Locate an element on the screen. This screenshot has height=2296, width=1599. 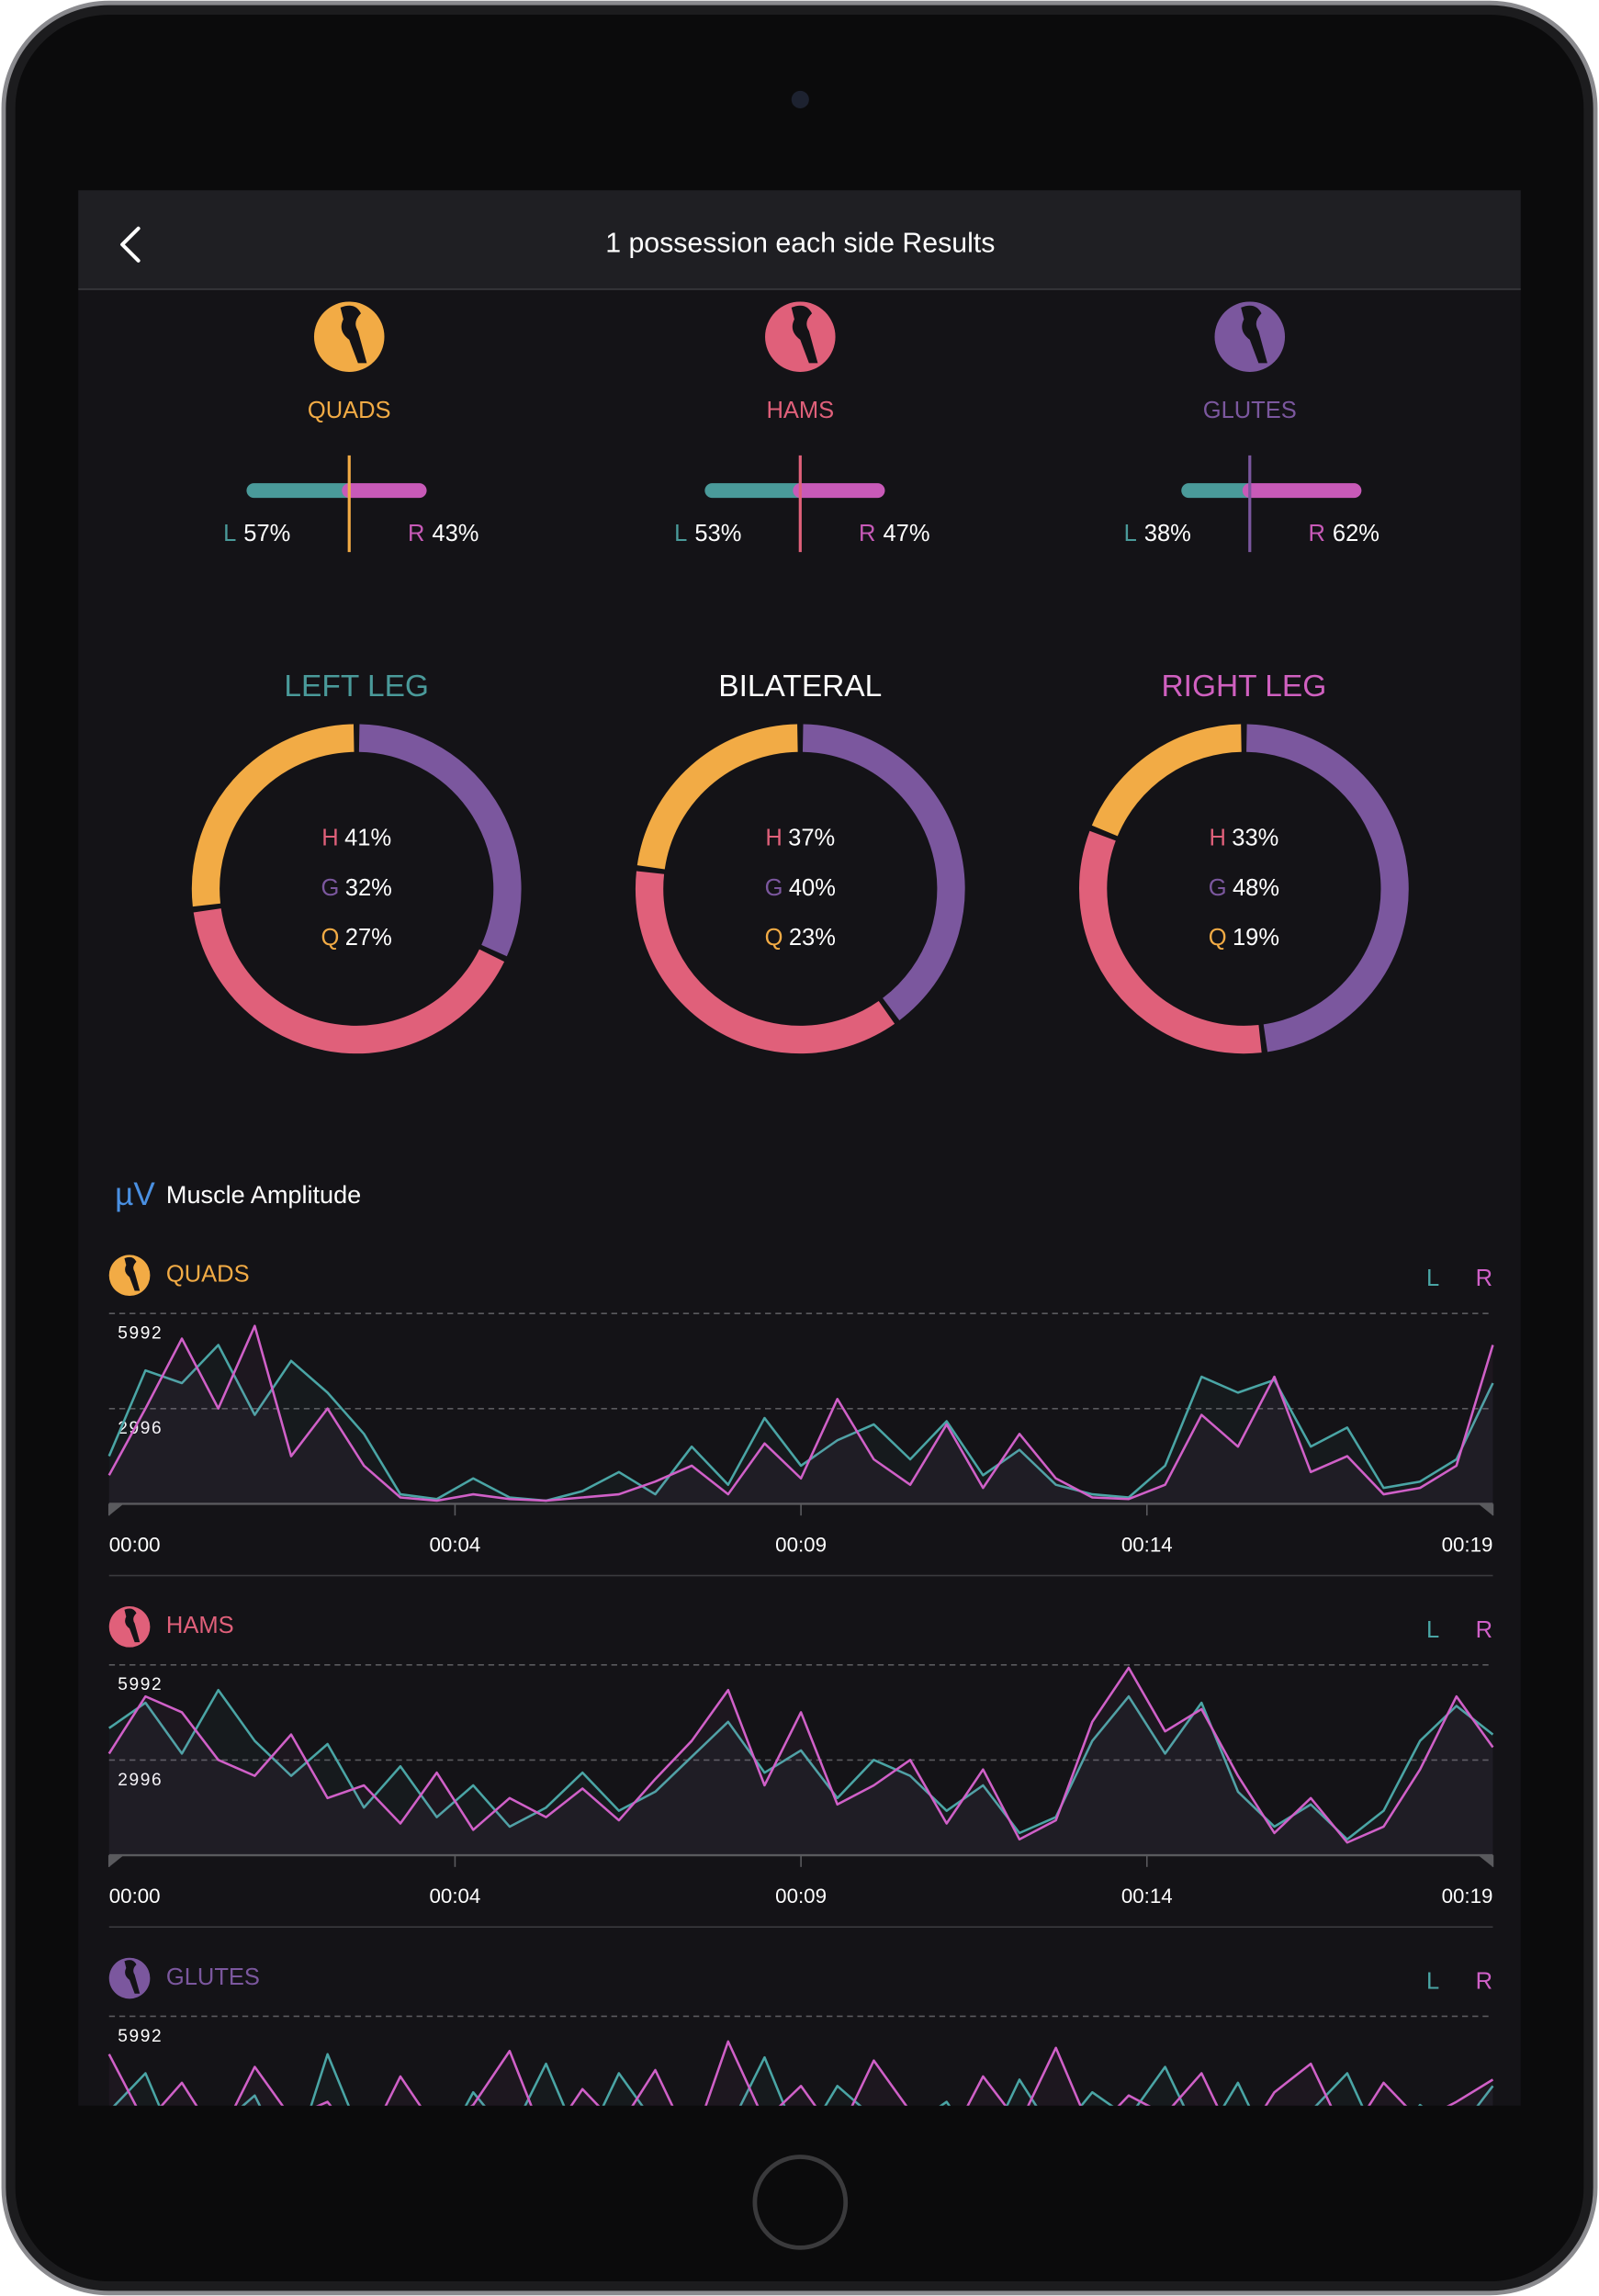
home-button is located at coordinates (800, 2202).